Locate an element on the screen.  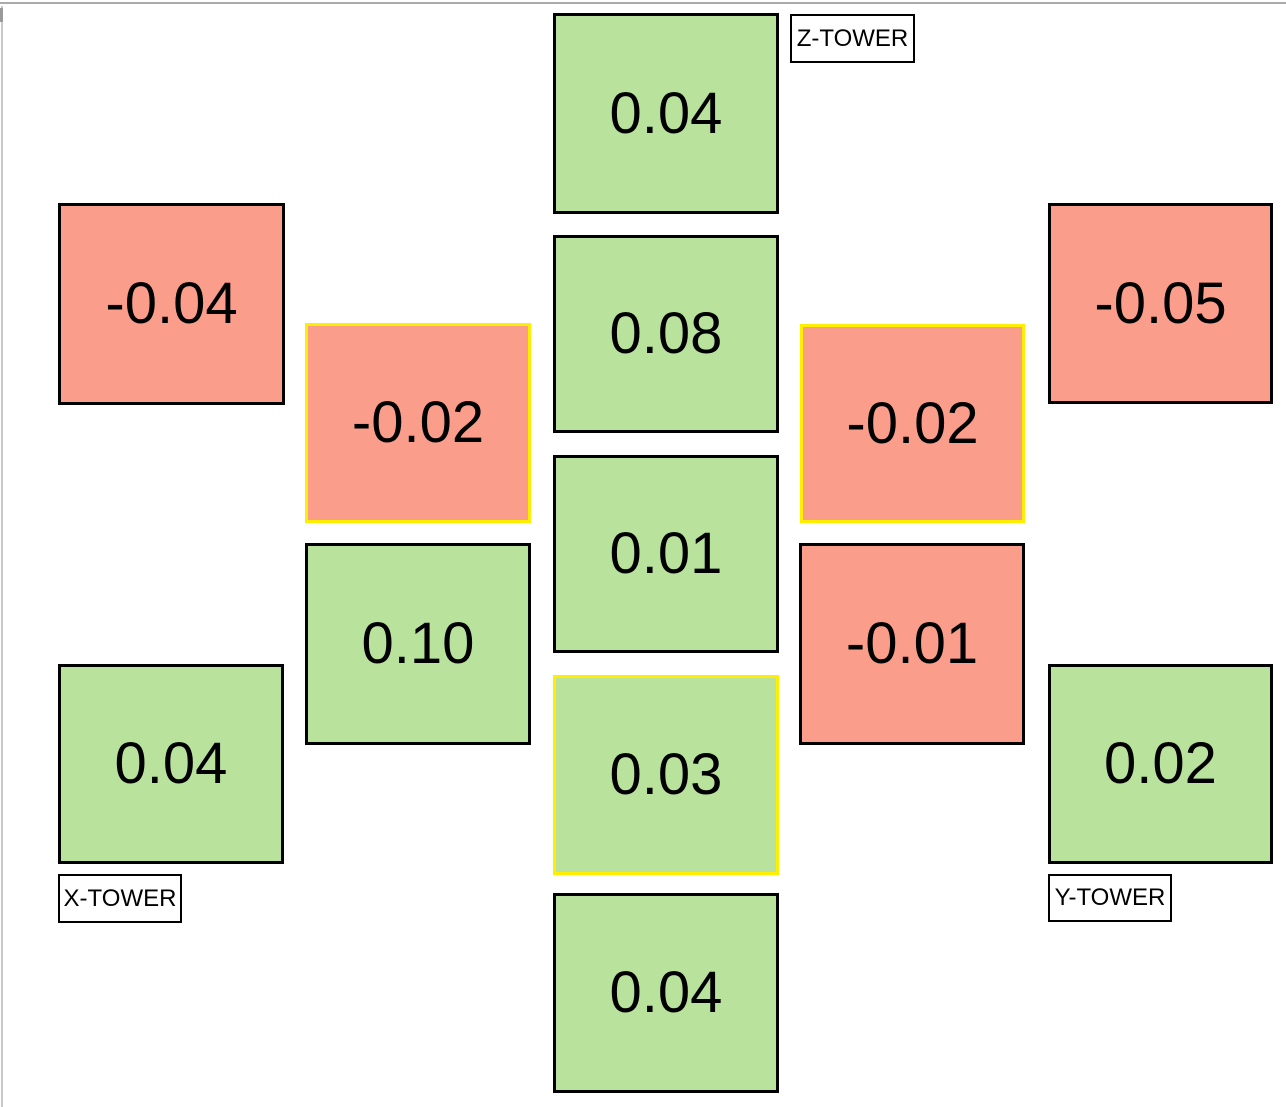
measurement-cell-x-outer-lower: 0.04 is located at coordinates (171, 764).